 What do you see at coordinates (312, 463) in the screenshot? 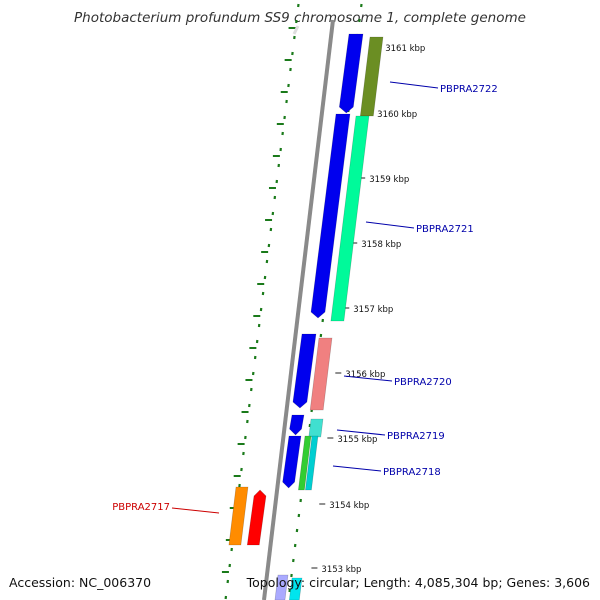
I see `gene-feature-dark-turquoise` at bounding box center [312, 463].